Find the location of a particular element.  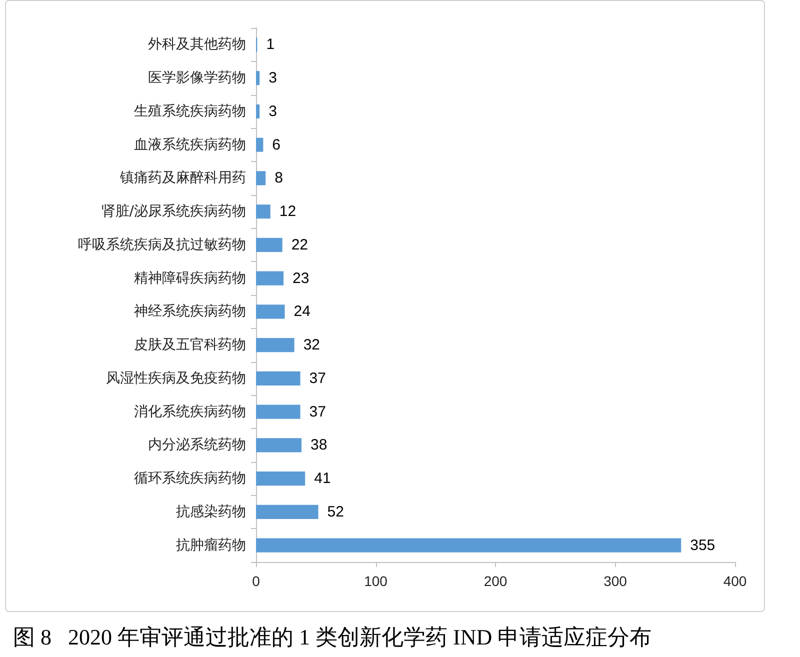

text: 图 8 2020 年审评通过批准的 1 类创新化学药 IND 申请适应症分布 is located at coordinates (332, 637).